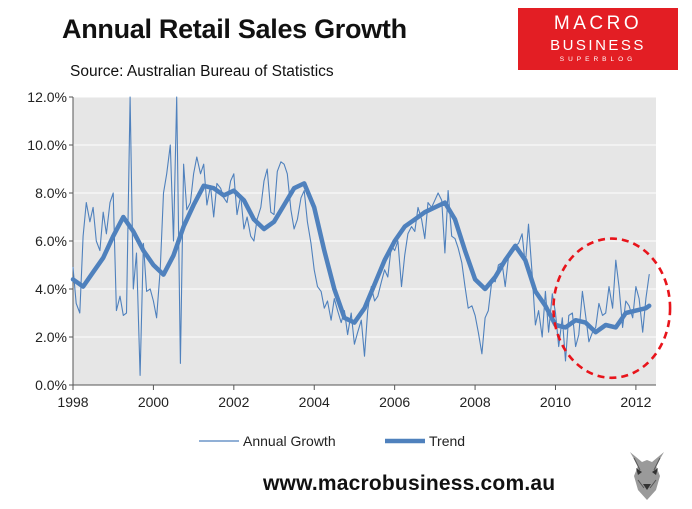 Image resolution: width=692 pixels, height=509 pixels. I want to click on y-axis: 0.0% 2.0% 4.0% 6.0% 8.0% 10.0% 12.0%, so click(50, 241).